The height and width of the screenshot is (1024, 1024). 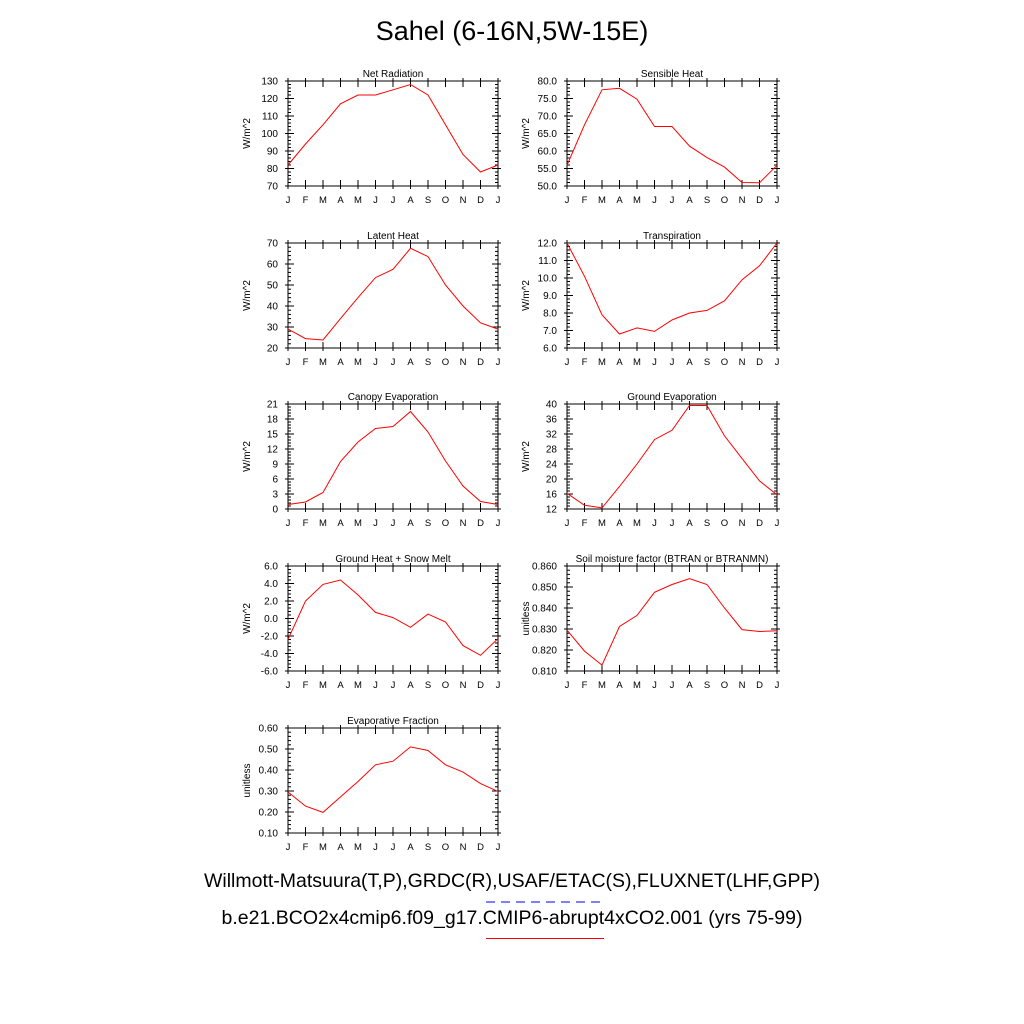 What do you see at coordinates (544, 651) in the screenshot?
I see `y-tick-label: 0.820` at bounding box center [544, 651].